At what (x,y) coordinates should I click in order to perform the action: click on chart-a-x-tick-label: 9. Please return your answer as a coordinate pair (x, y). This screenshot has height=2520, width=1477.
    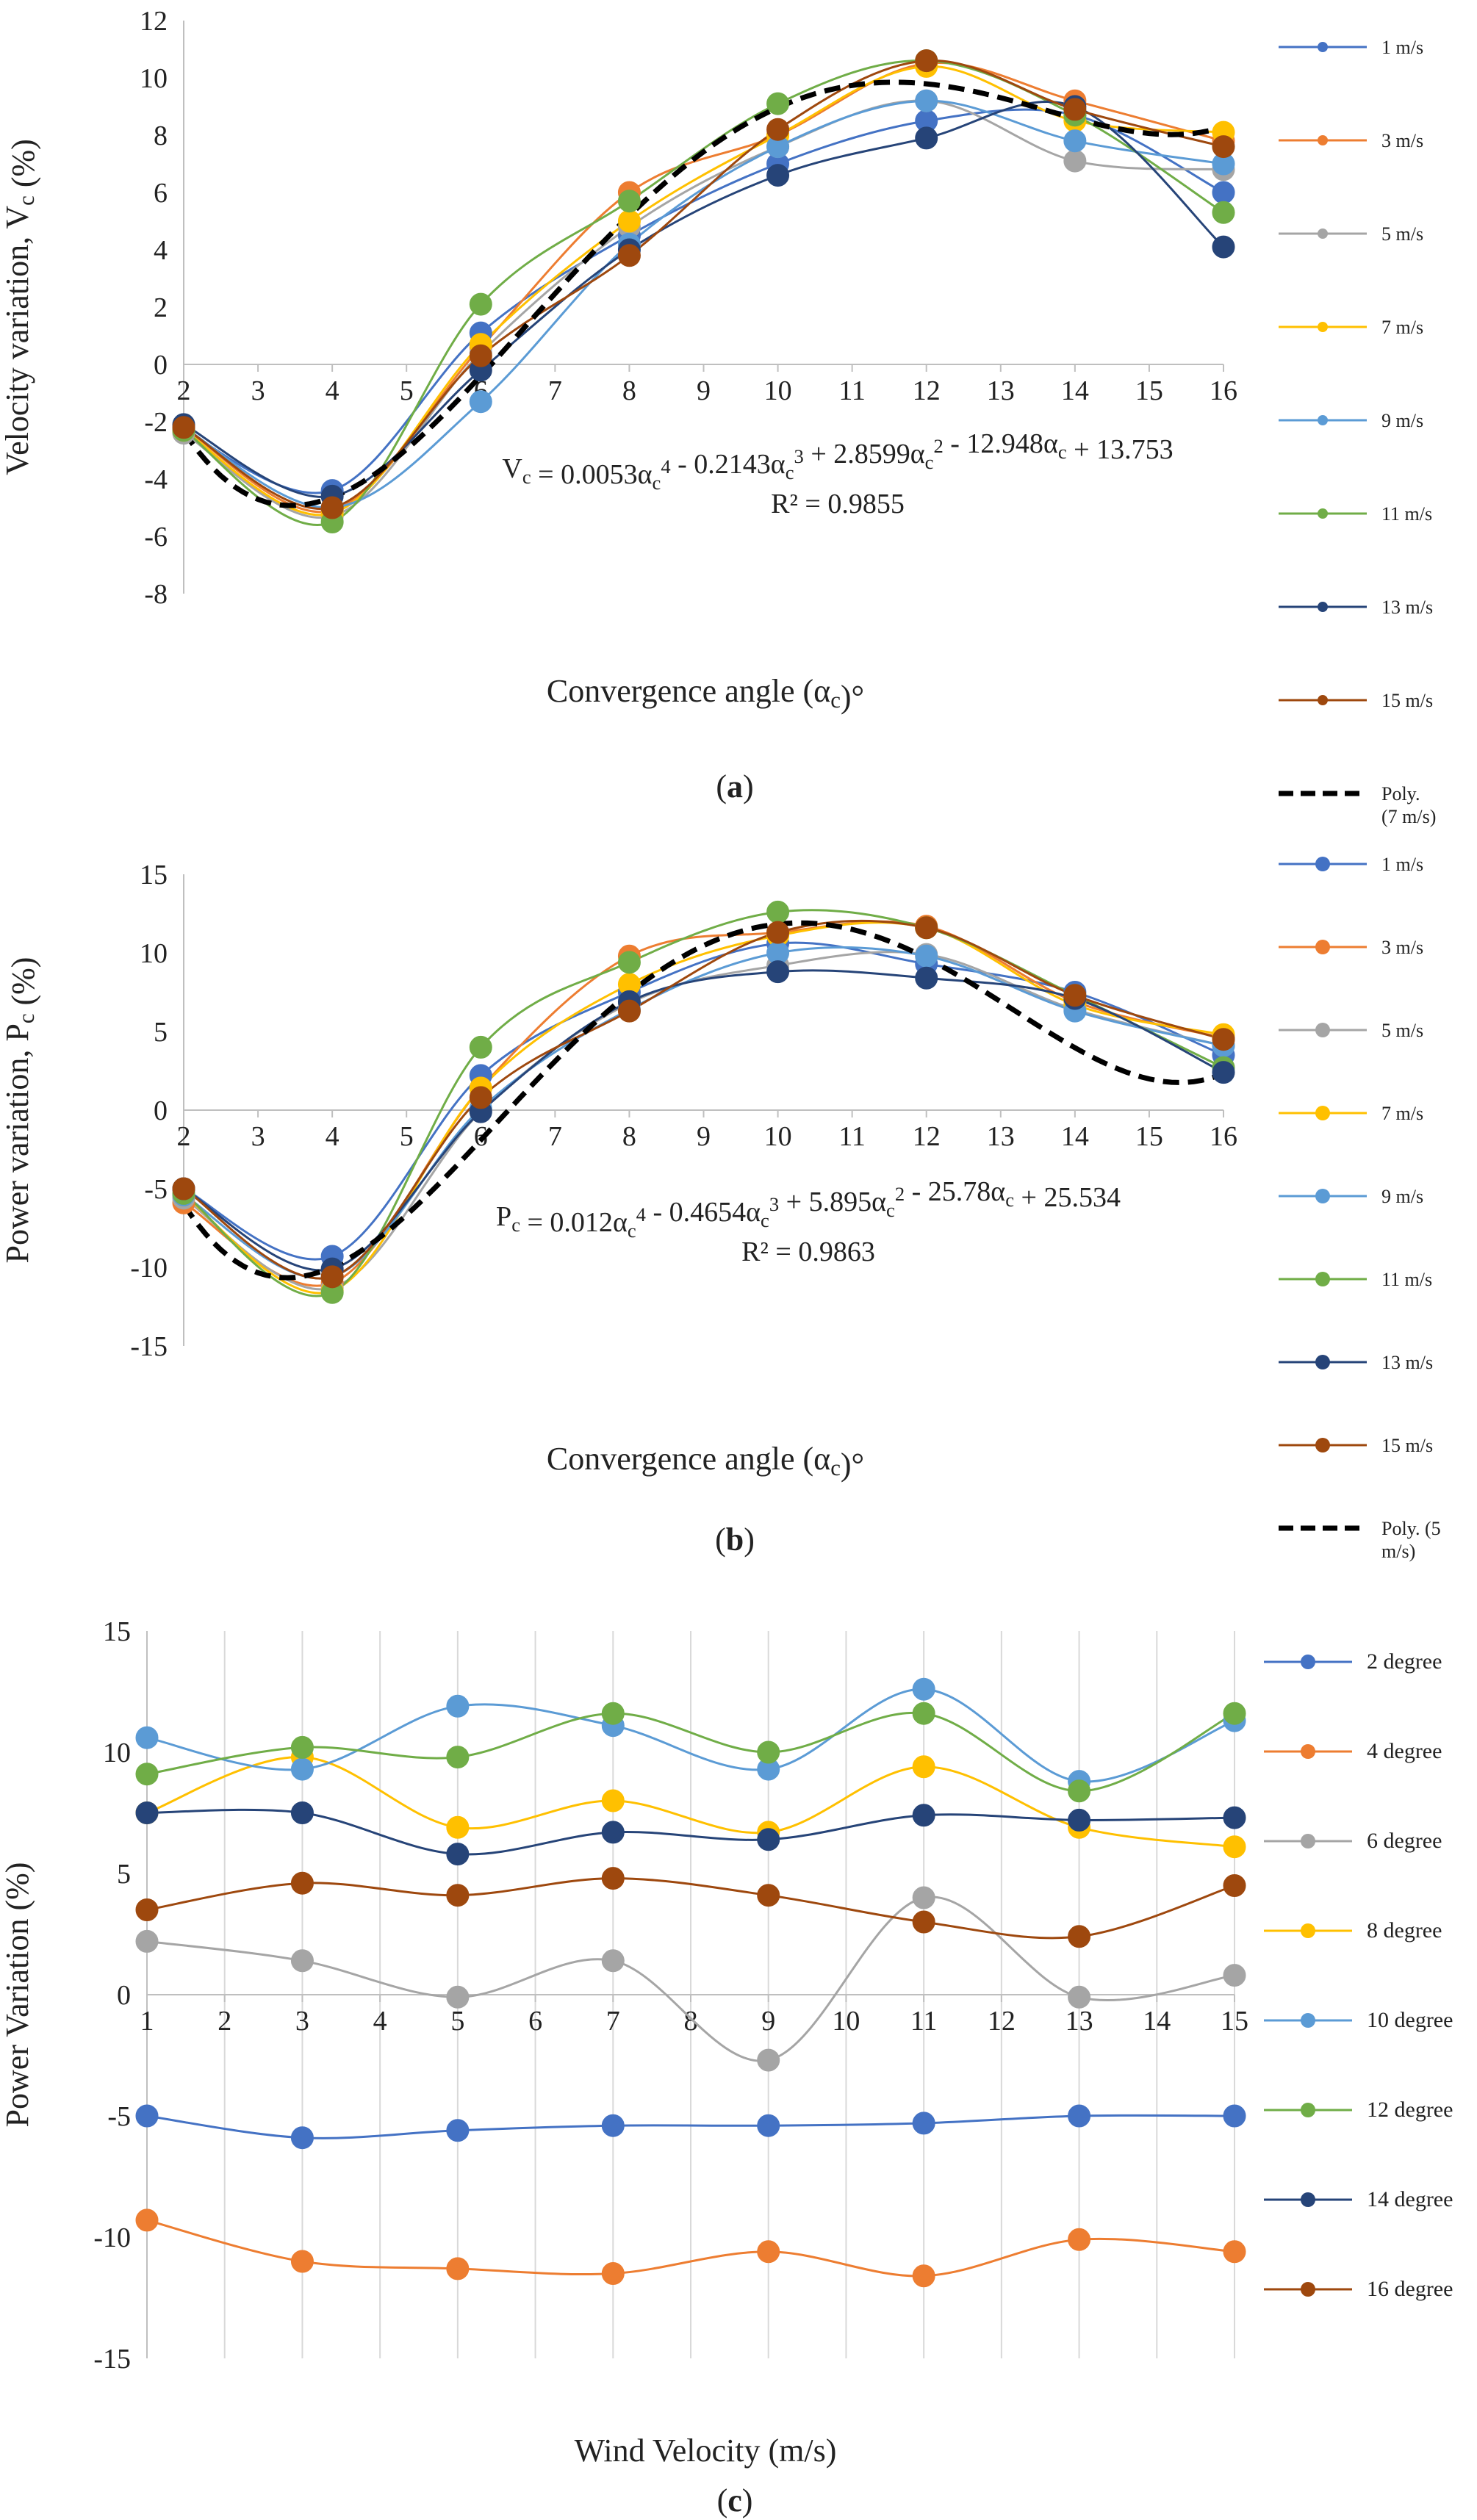
    Looking at the image, I should click on (704, 391).